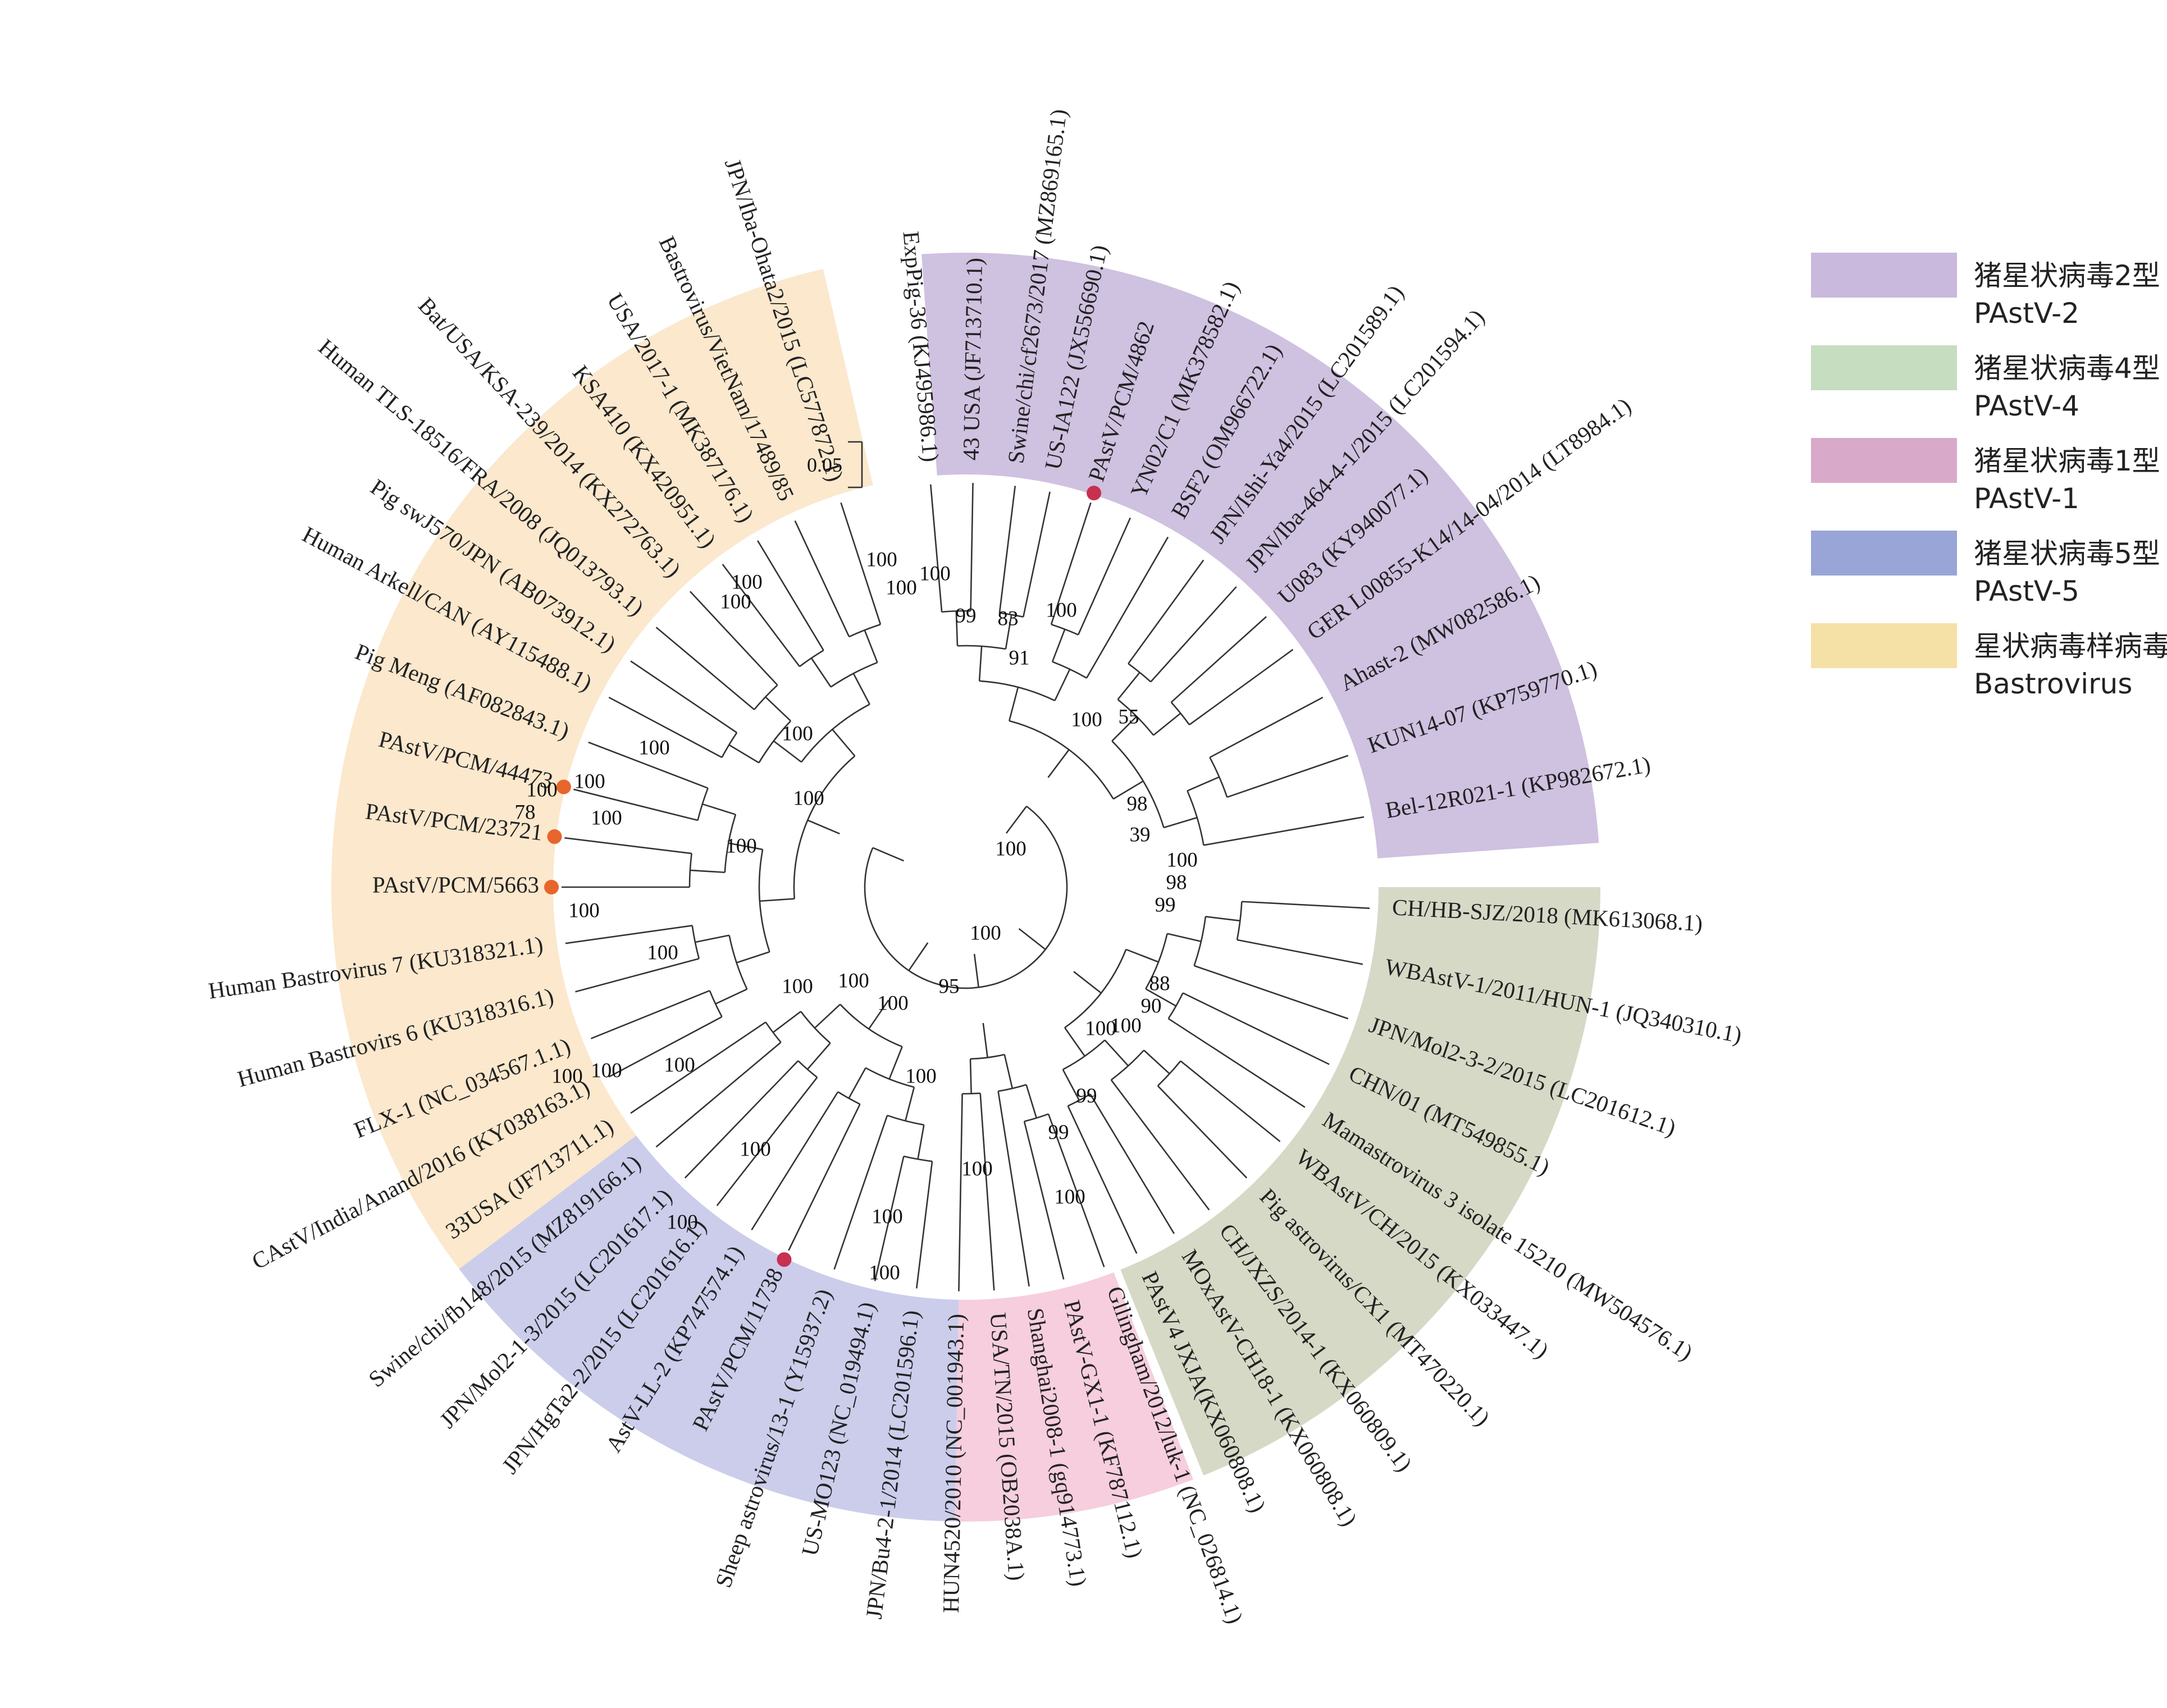 This screenshot has width=2167, height=1708. What do you see at coordinates (2053, 684) in the screenshot?
I see `legend-subname: Bastrovirus` at bounding box center [2053, 684].